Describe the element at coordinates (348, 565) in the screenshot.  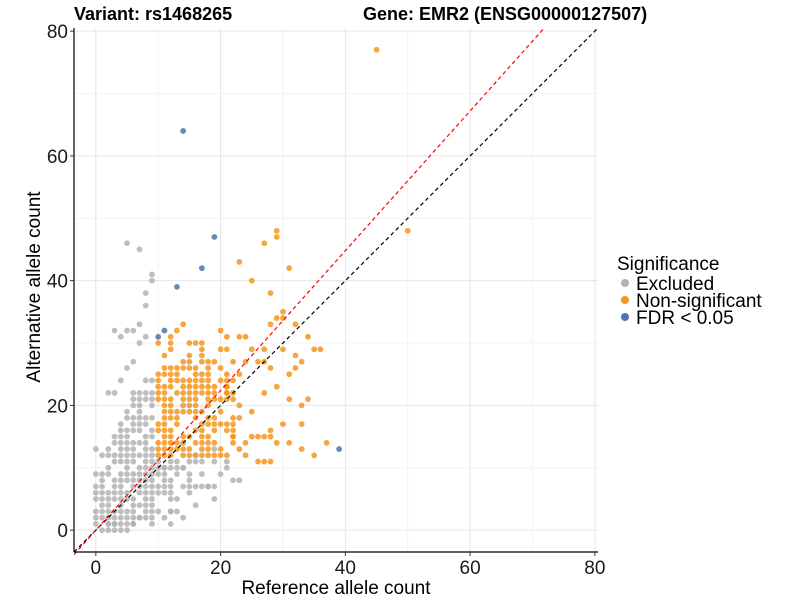
I see `x-ticks: 0 20 40 60 80` at that location.